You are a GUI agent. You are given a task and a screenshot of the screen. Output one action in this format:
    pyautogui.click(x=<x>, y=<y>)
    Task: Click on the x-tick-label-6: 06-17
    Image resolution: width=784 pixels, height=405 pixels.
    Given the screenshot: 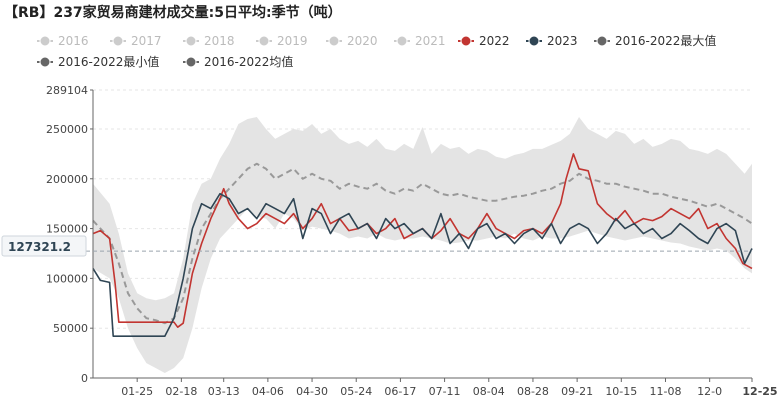 What is the action you would take?
    pyautogui.click(x=400, y=391)
    